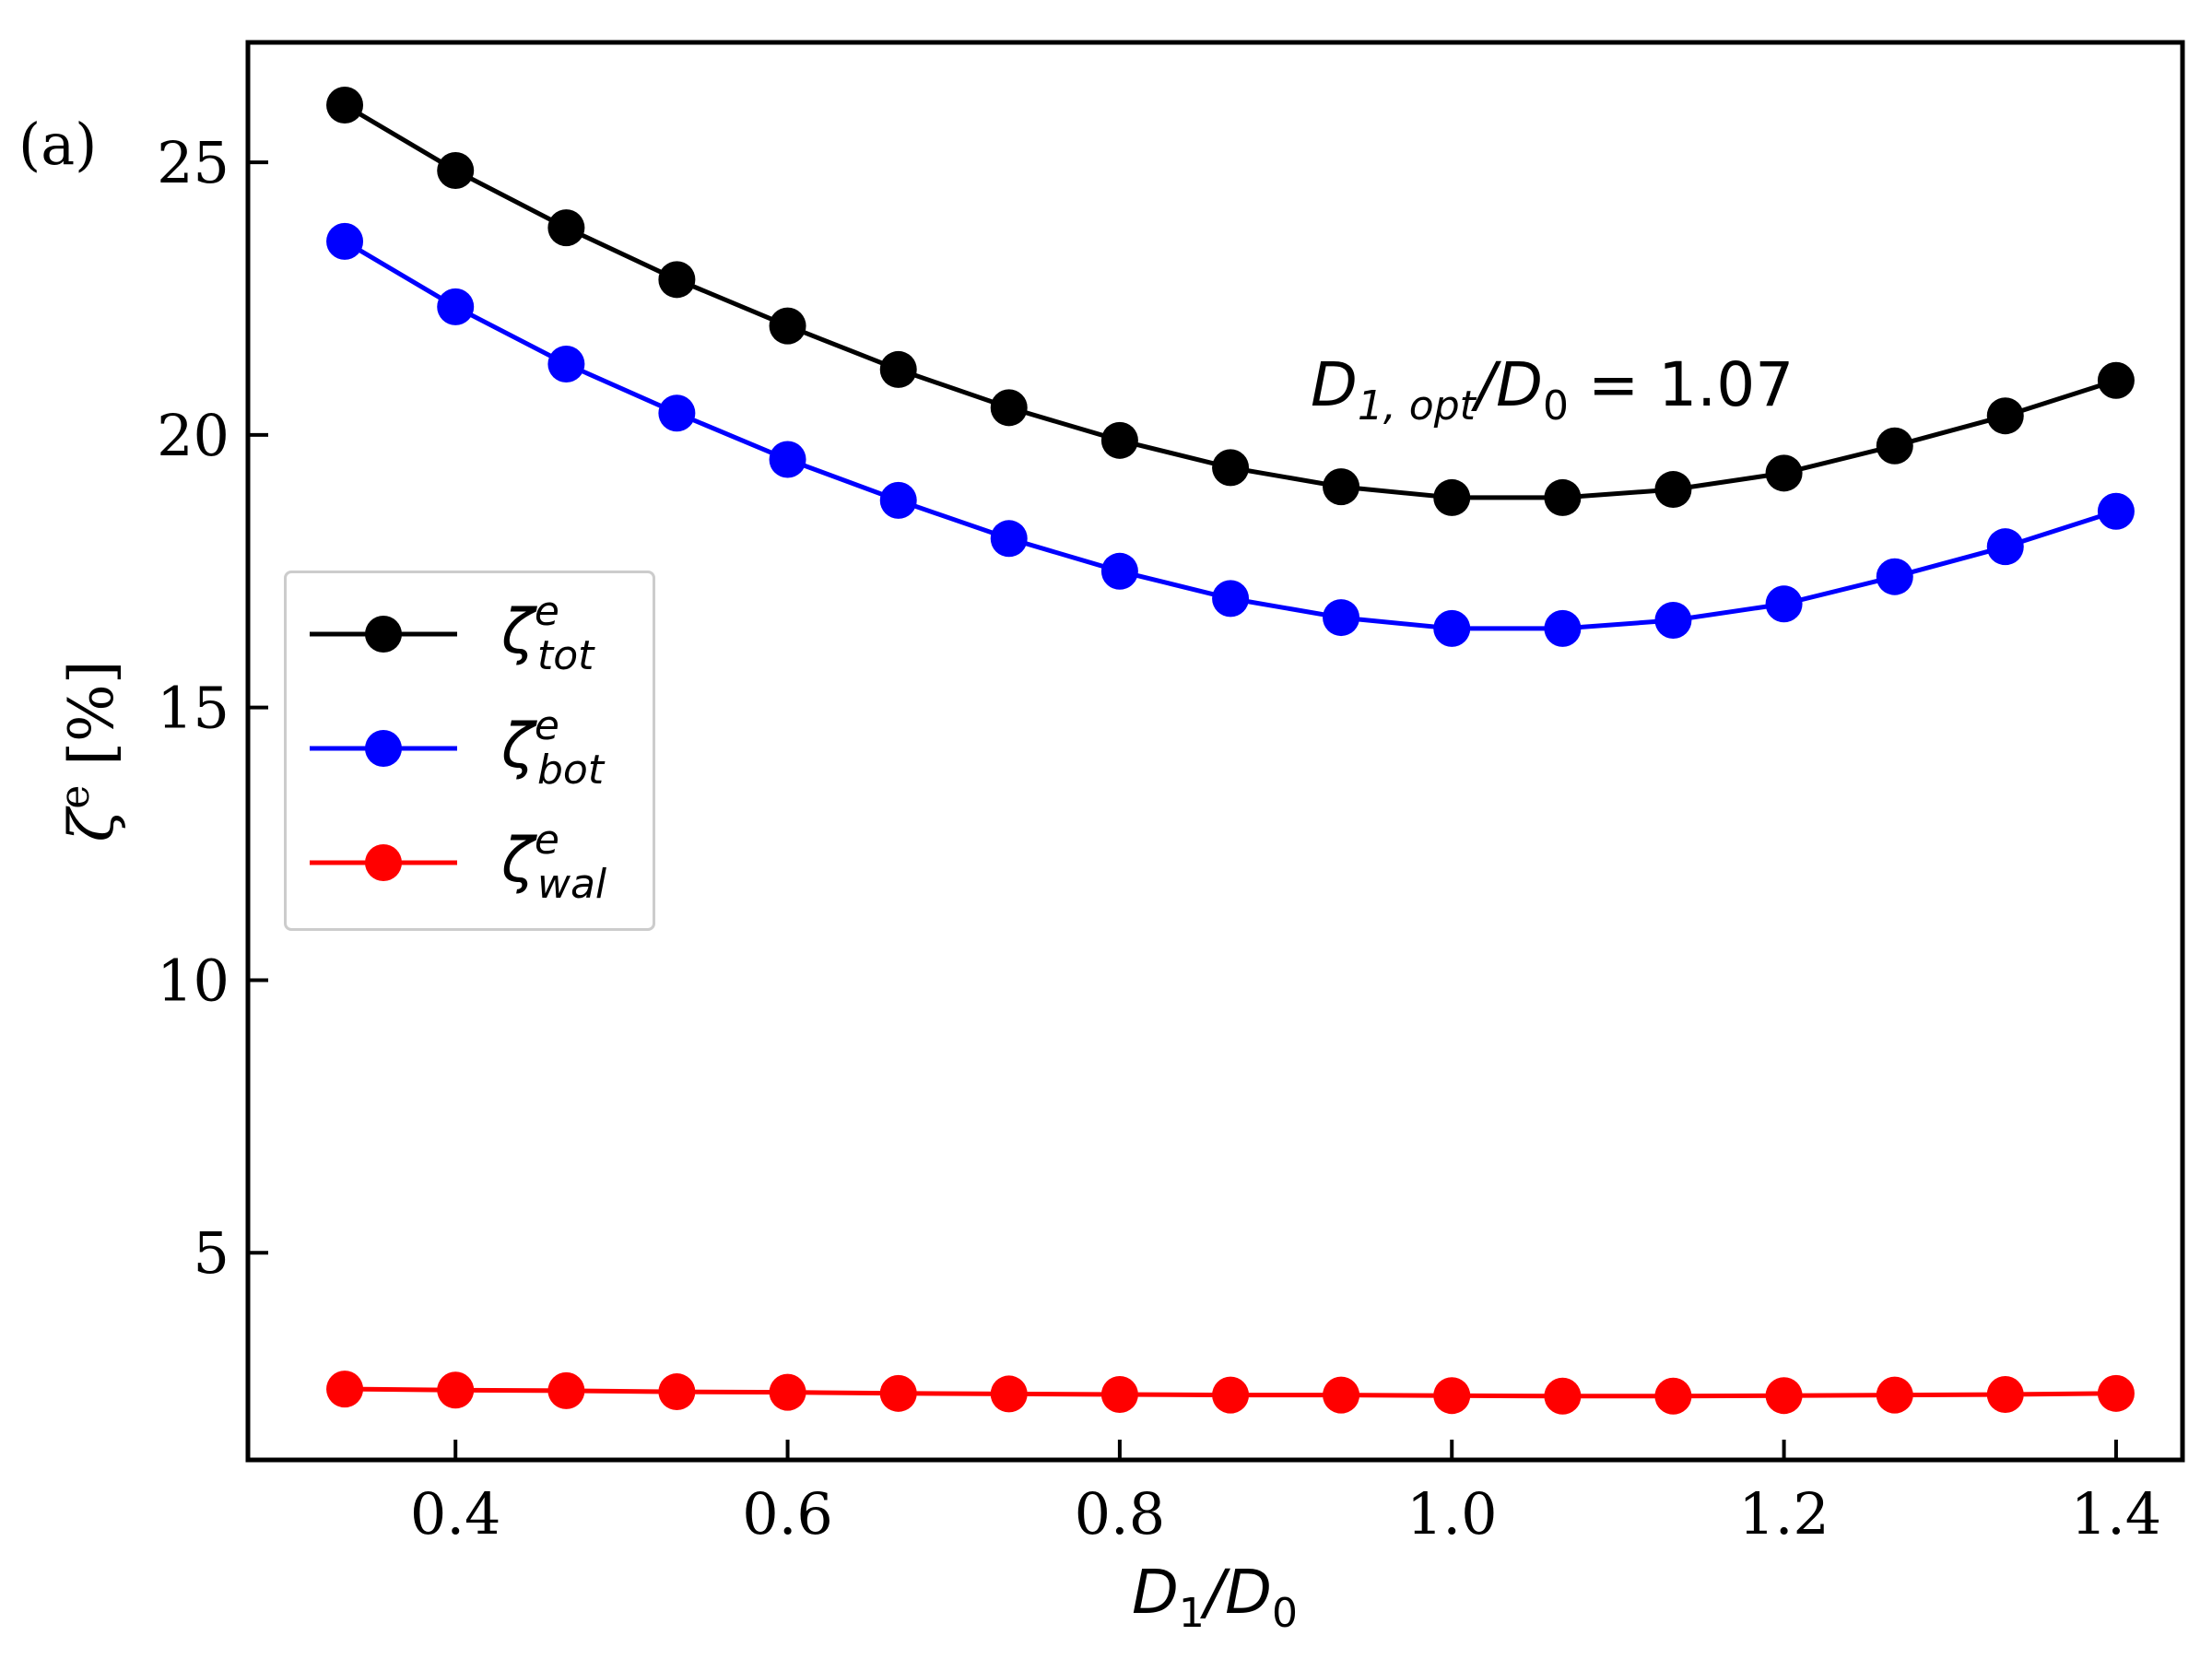 The height and width of the screenshot is (1659, 2212). I want to click on y-axis-label: ζe [%], so click(89, 750).